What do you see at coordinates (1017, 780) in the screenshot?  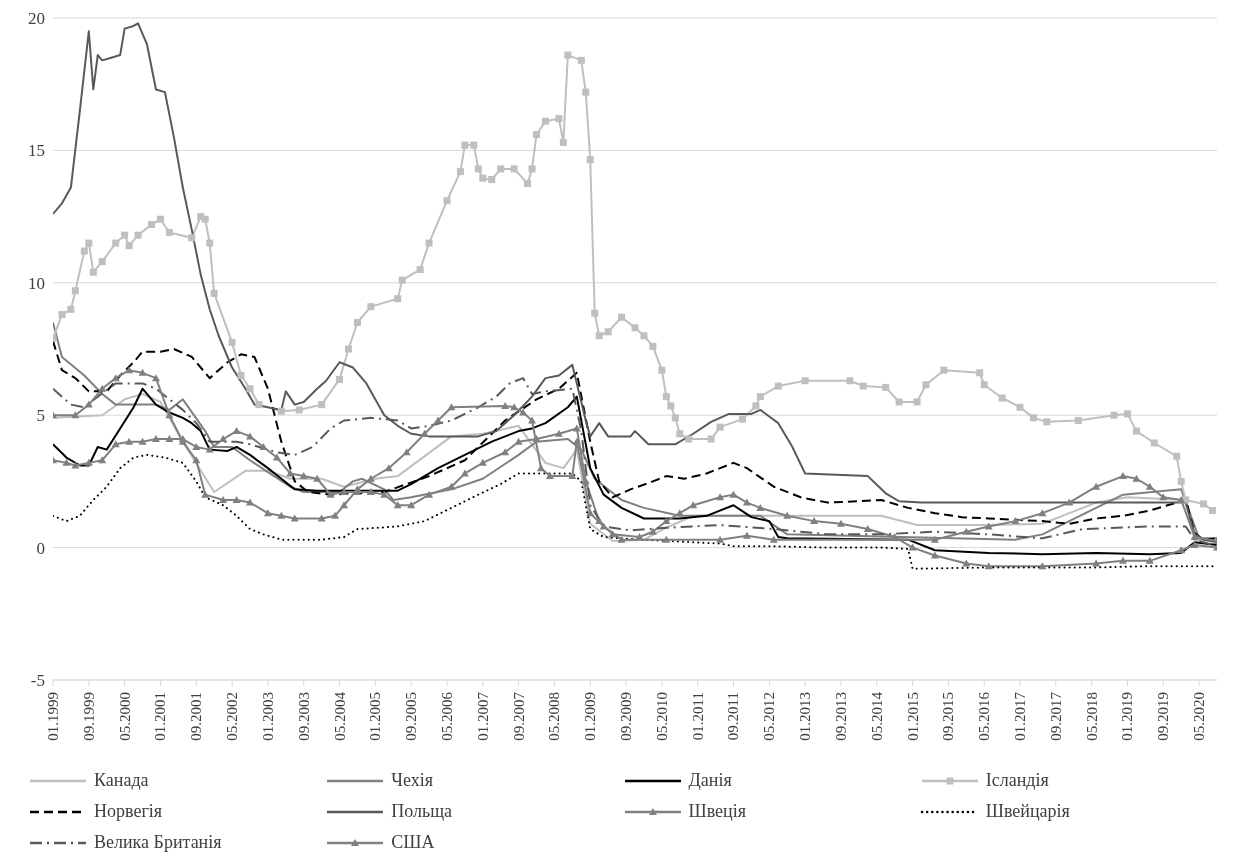 I see `legend-label: Ісландія` at bounding box center [1017, 780].